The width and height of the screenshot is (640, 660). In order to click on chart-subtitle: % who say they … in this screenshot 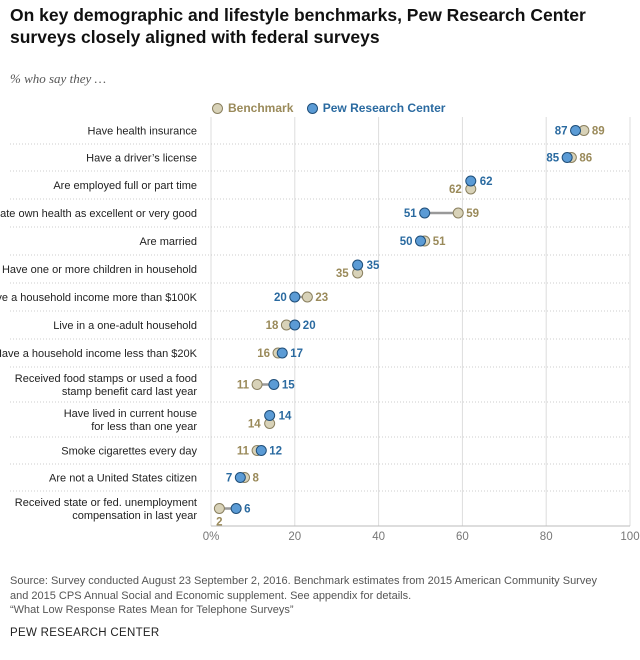, I will do `click(58, 78)`.